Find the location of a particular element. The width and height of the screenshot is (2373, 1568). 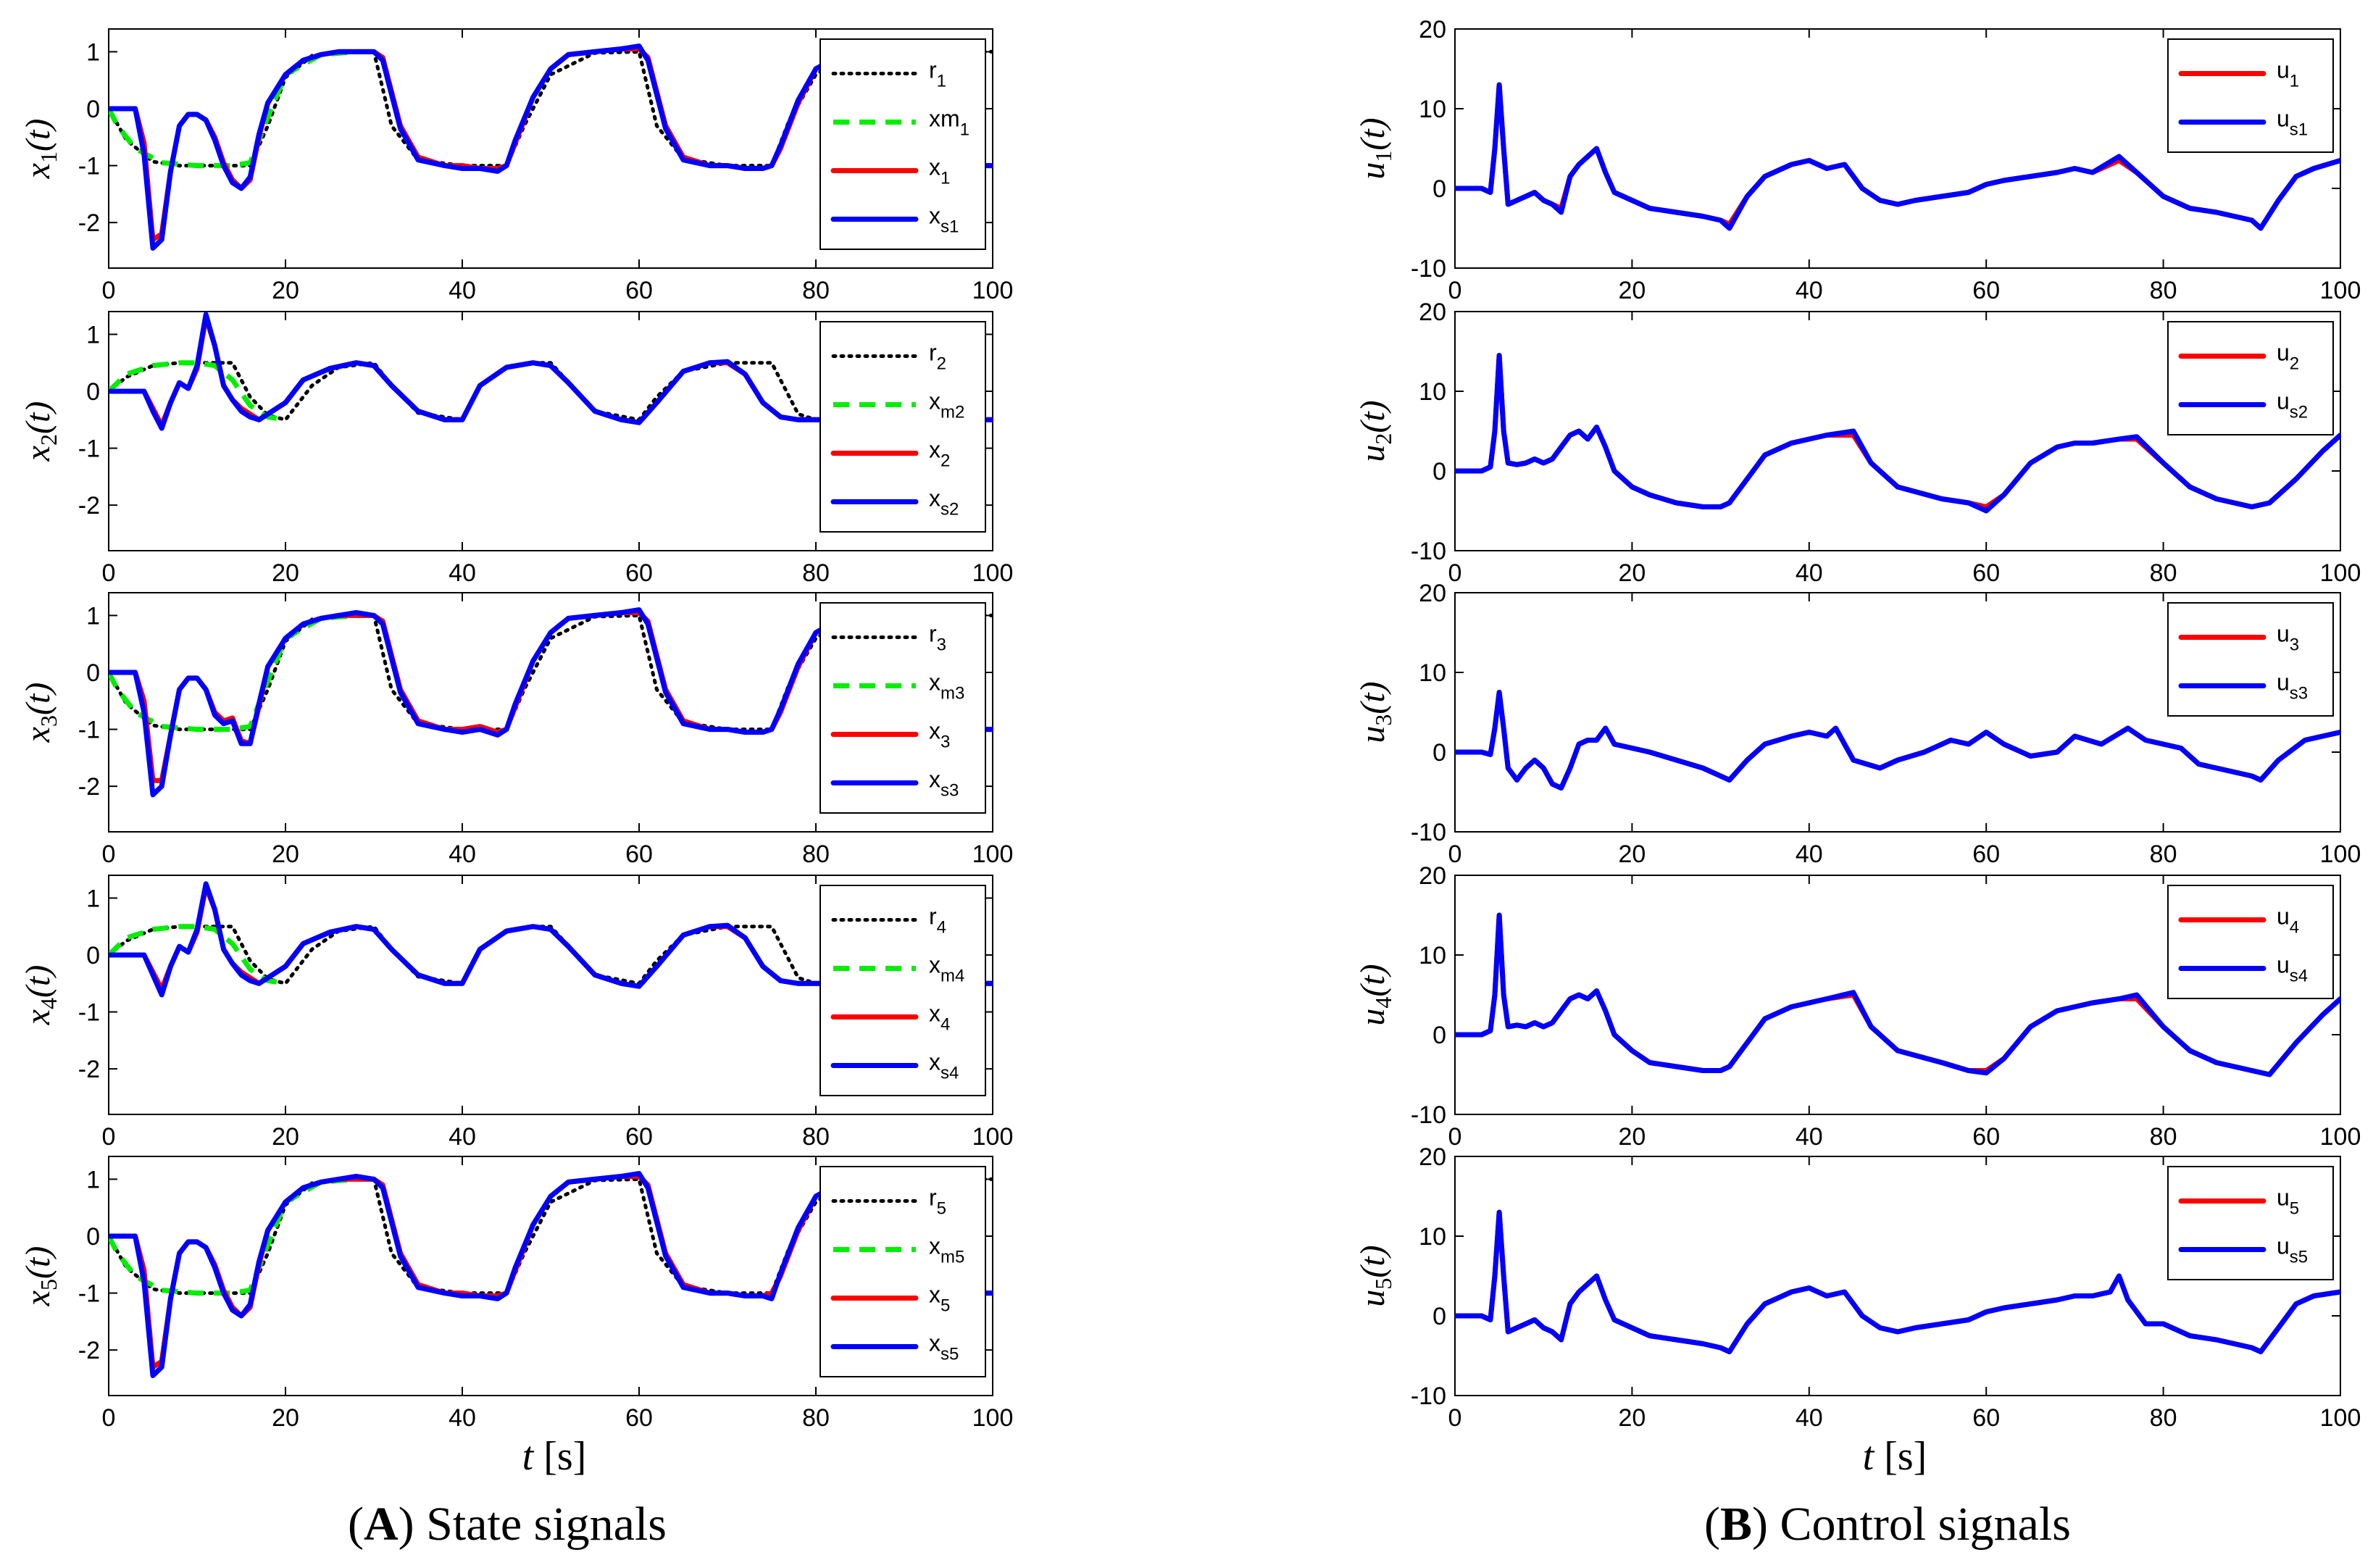

legend-label: u2 is located at coordinates (2288, 357).